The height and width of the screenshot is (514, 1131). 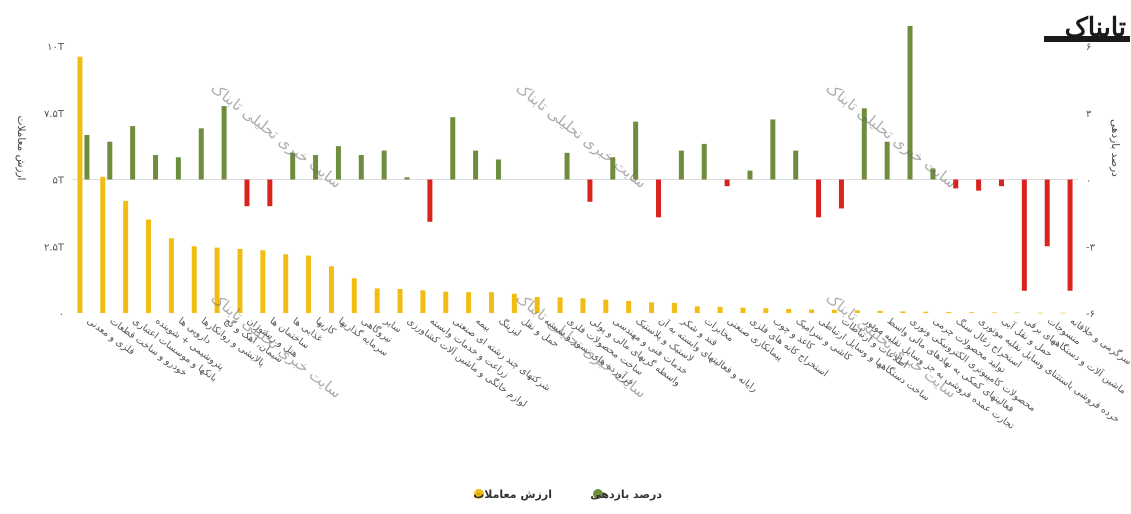 I want to click on left-axis-title: ارزش معاملات, so click(x=21, y=148).